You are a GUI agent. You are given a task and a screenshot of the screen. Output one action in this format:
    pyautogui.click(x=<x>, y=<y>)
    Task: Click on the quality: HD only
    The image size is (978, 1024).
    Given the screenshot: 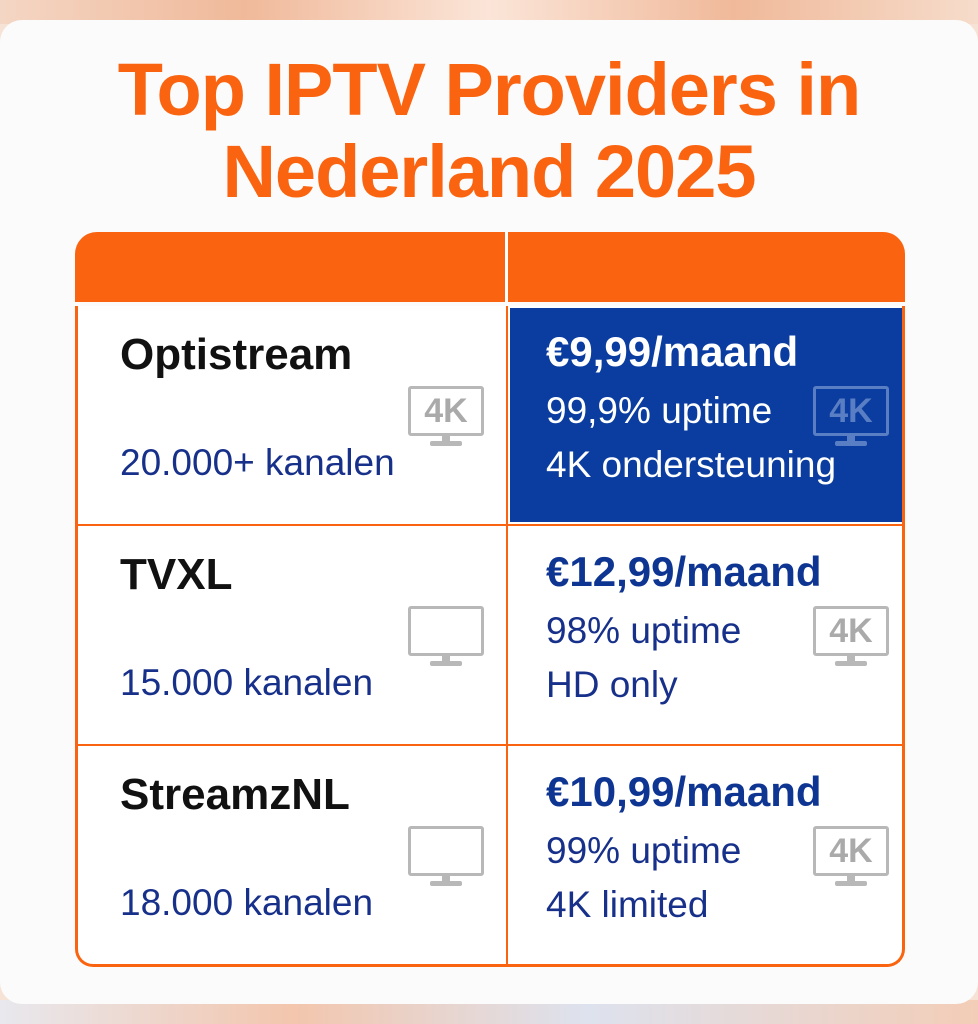 What is the action you would take?
    pyautogui.click(x=612, y=684)
    